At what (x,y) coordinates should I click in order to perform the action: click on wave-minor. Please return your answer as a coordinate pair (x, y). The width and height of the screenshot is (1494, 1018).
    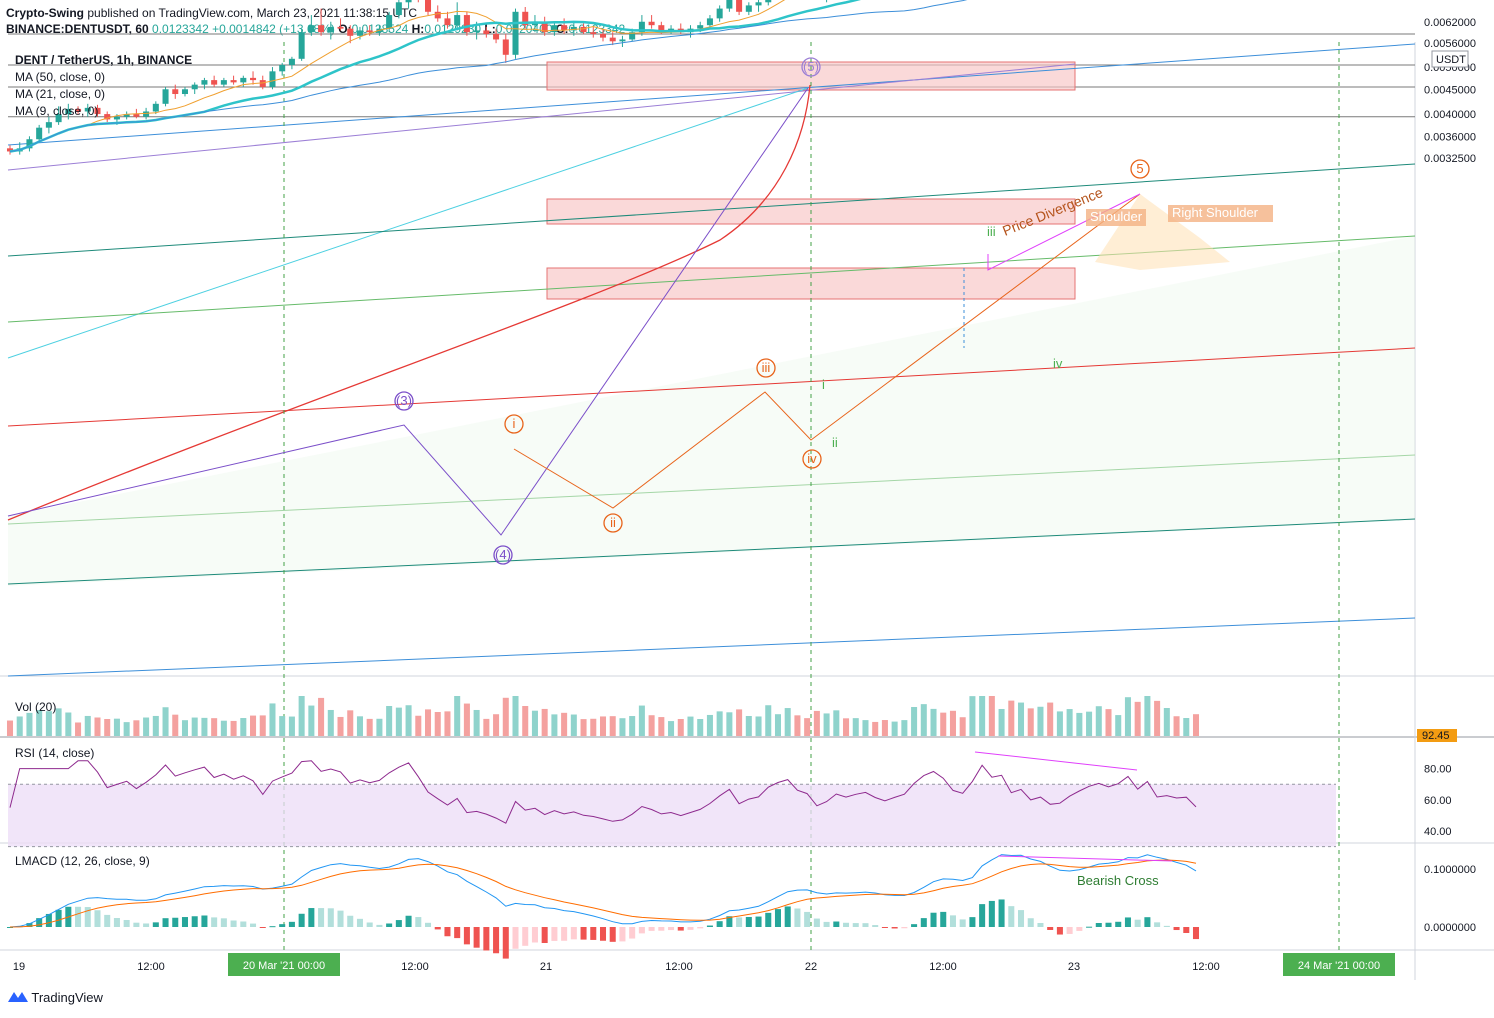
    Looking at the image, I should click on (827, 351).